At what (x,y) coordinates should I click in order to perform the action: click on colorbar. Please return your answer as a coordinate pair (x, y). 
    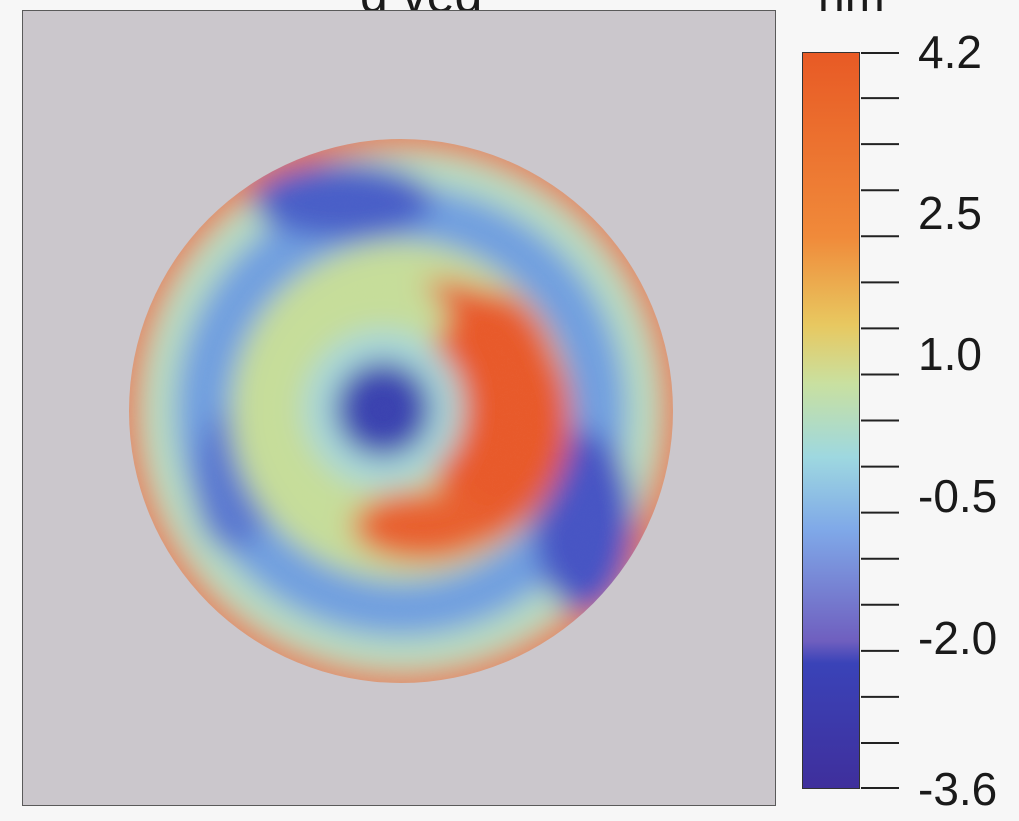
    Looking at the image, I should click on (831, 420).